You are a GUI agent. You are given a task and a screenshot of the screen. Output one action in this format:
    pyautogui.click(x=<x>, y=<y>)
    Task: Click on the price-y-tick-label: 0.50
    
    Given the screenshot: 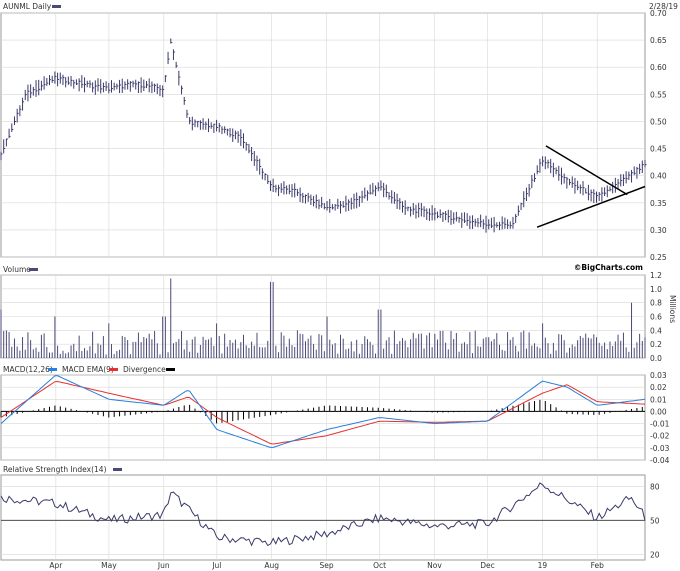 What is the action you would take?
    pyautogui.click(x=658, y=121)
    